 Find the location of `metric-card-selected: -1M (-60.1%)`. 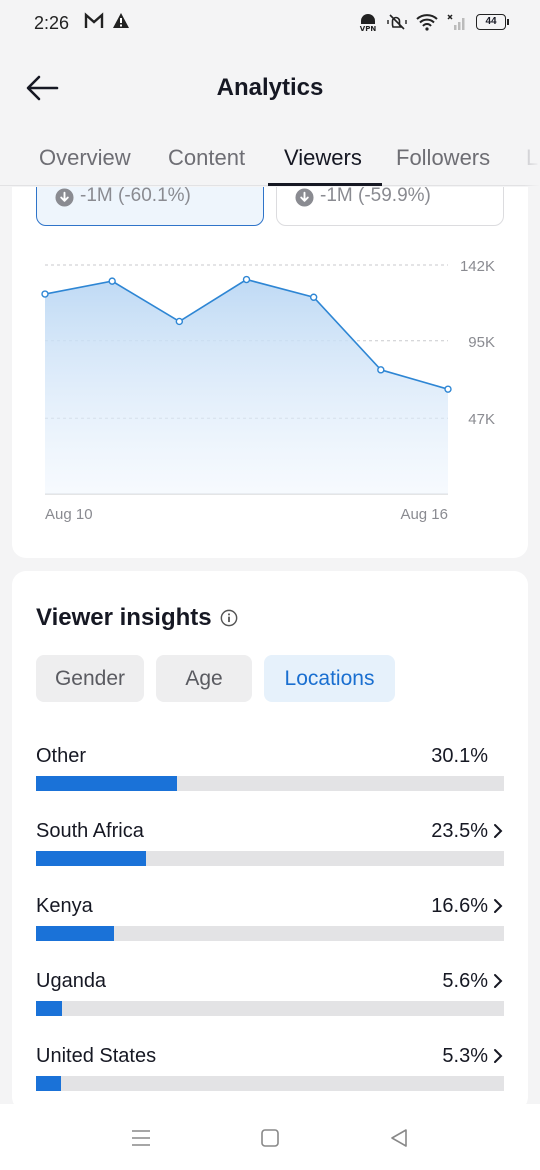

metric-card-selected: -1M (-60.1%) is located at coordinates (150, 206).